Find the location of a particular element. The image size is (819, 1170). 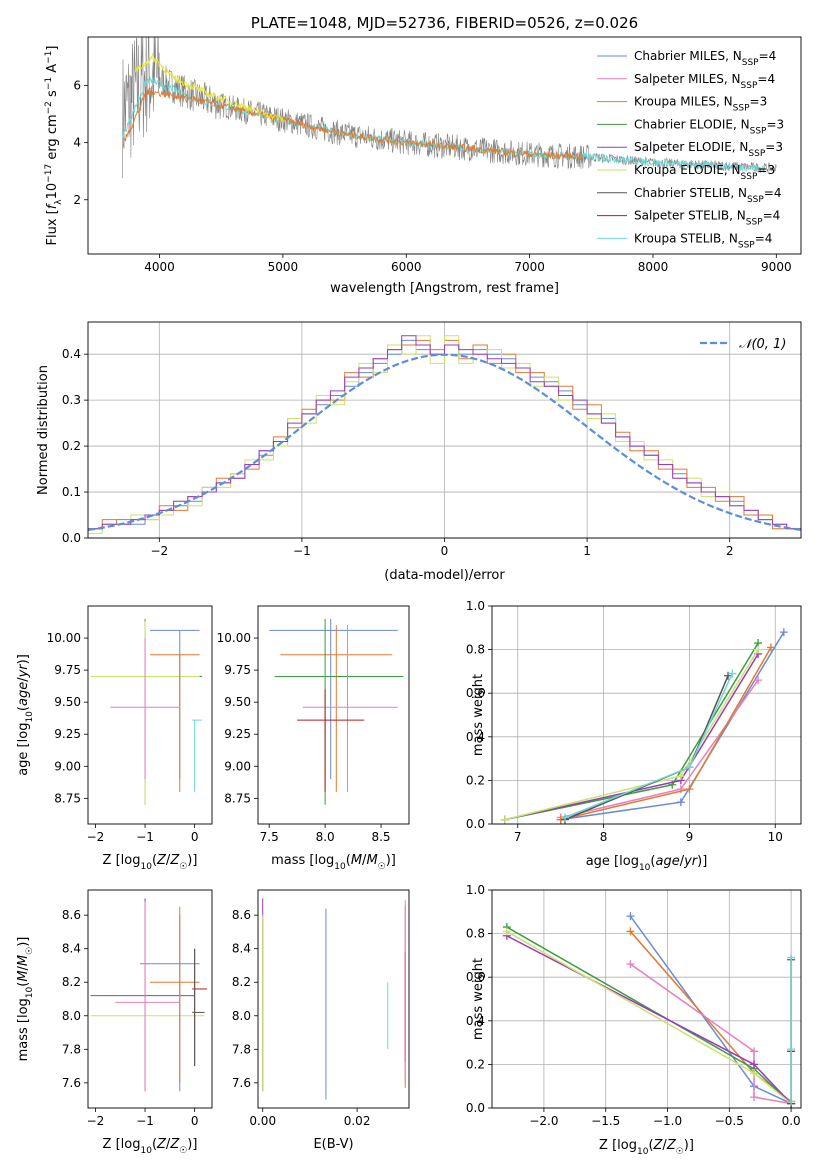

x-tick-label: −2.0 is located at coordinates (543, 1121).